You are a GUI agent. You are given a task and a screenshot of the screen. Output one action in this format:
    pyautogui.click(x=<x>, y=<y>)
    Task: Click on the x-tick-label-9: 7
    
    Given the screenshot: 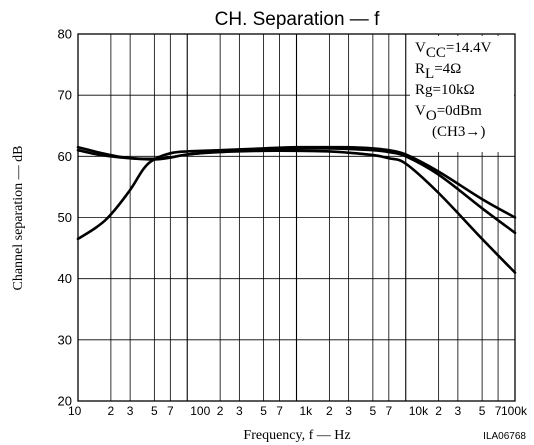 What is the action you would take?
    pyautogui.click(x=279, y=411)
    